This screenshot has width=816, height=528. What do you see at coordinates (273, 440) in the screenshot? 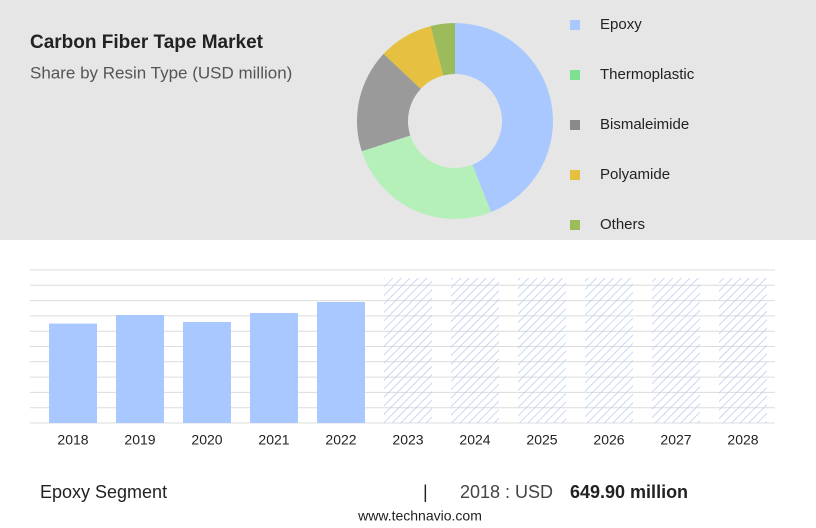
I see `x-tick-label: 2021` at bounding box center [273, 440].